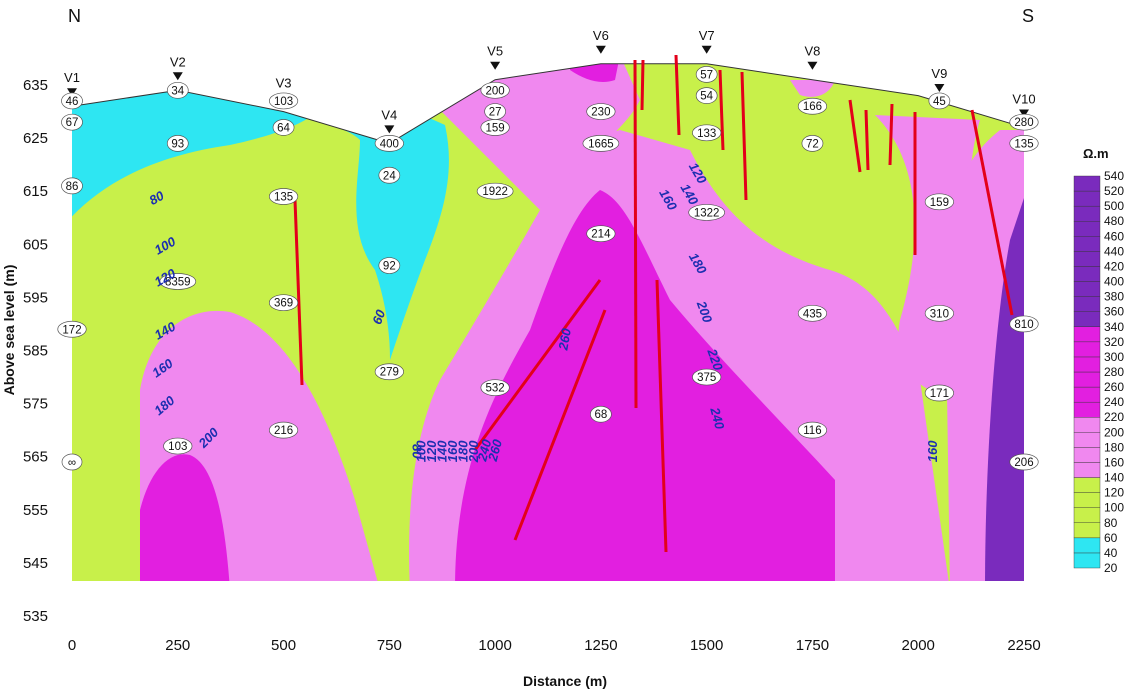  What do you see at coordinates (283, 304) in the screenshot?
I see `resistivity-label: 369` at bounding box center [283, 304].